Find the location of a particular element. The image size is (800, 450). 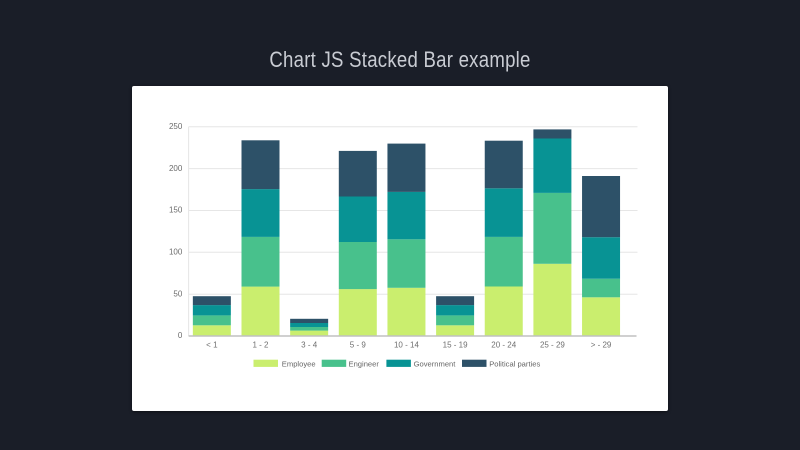

svg-text: Government is located at coordinates (435, 363).